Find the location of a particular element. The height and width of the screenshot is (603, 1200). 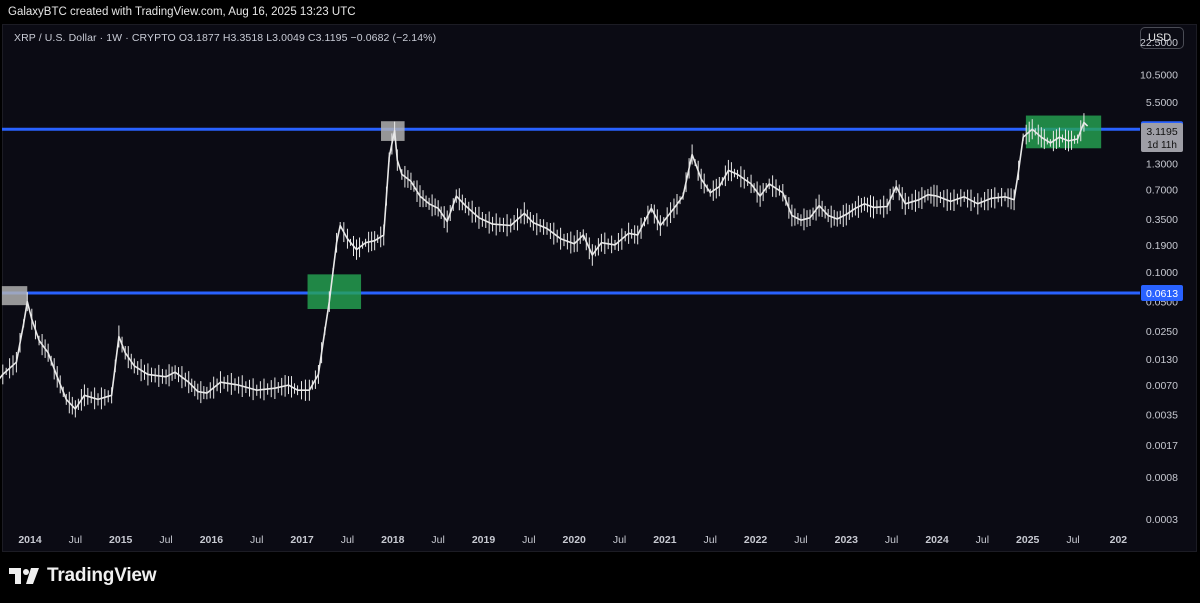

x-tick-label: 2018 is located at coordinates (393, 540).